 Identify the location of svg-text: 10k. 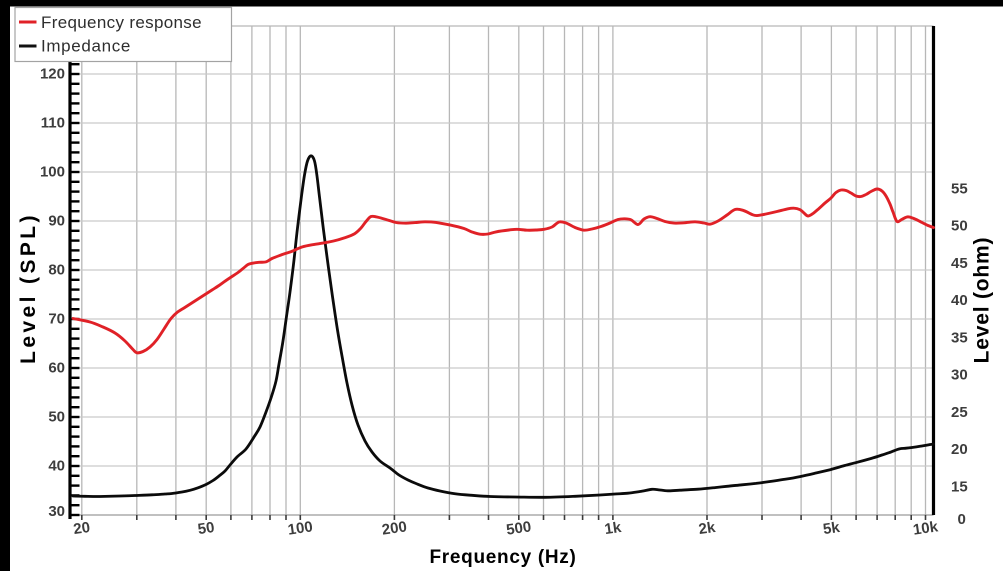
(926, 528).